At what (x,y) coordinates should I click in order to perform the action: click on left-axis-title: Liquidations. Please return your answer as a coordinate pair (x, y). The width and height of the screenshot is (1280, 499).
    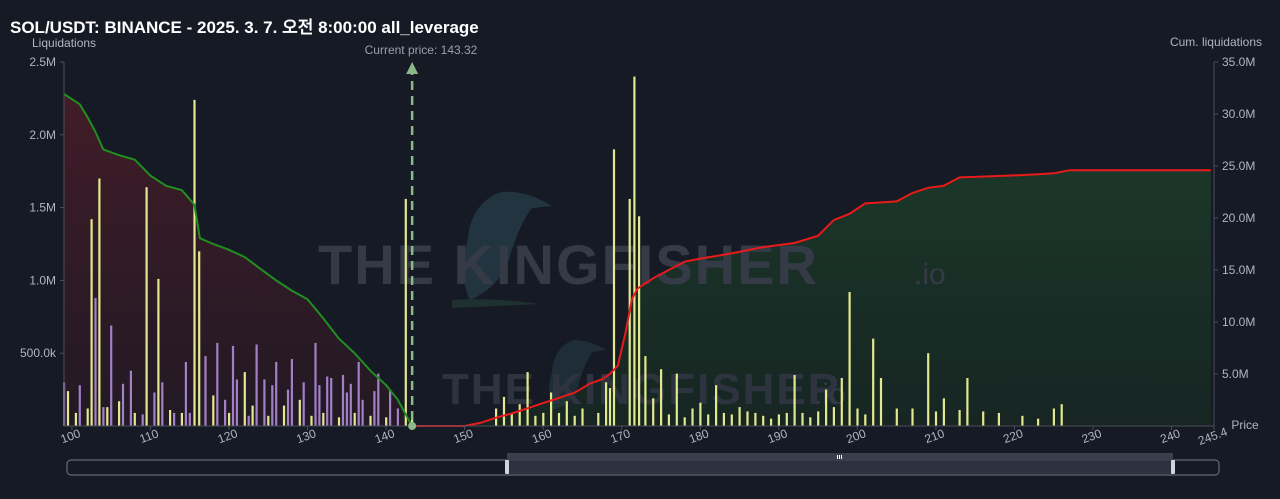
    Looking at the image, I should click on (64, 43).